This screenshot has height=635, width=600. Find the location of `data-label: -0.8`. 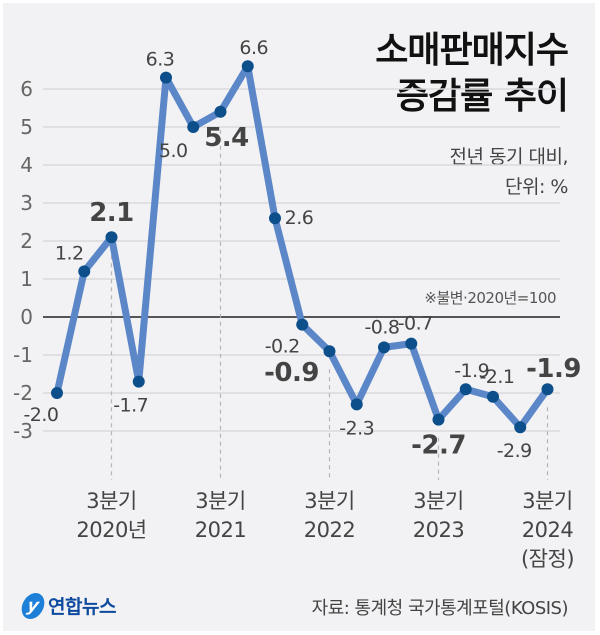

data-label: -0.8 is located at coordinates (381, 327).